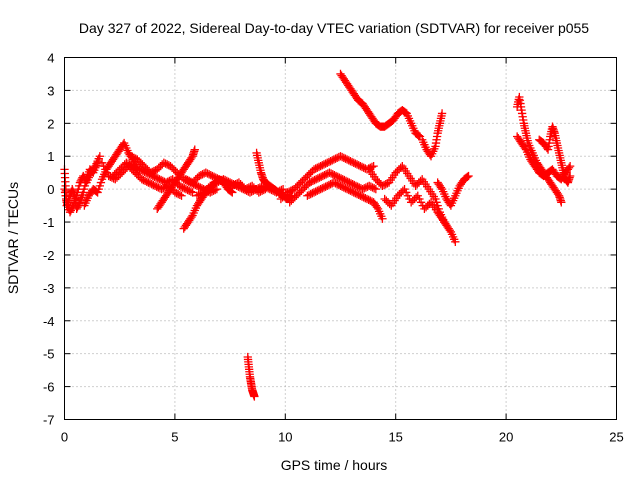 The image size is (640, 480). Describe the element at coordinates (49, 288) in the screenshot. I see `y-tick-label: -3` at that location.